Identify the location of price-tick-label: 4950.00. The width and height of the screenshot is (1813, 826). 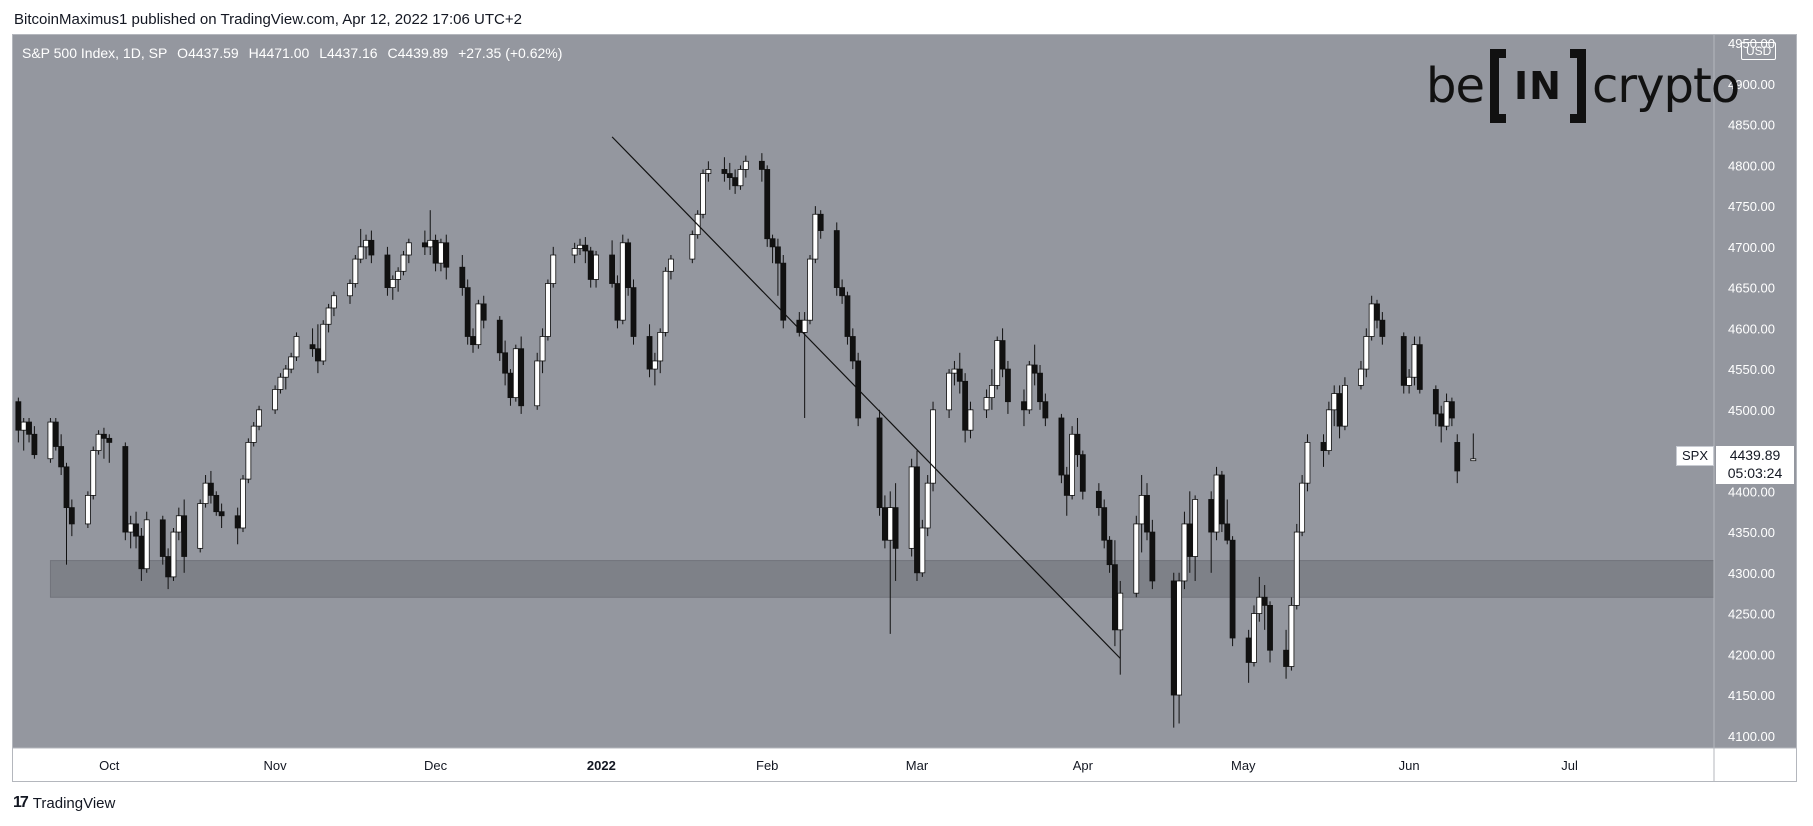
(1751, 43).